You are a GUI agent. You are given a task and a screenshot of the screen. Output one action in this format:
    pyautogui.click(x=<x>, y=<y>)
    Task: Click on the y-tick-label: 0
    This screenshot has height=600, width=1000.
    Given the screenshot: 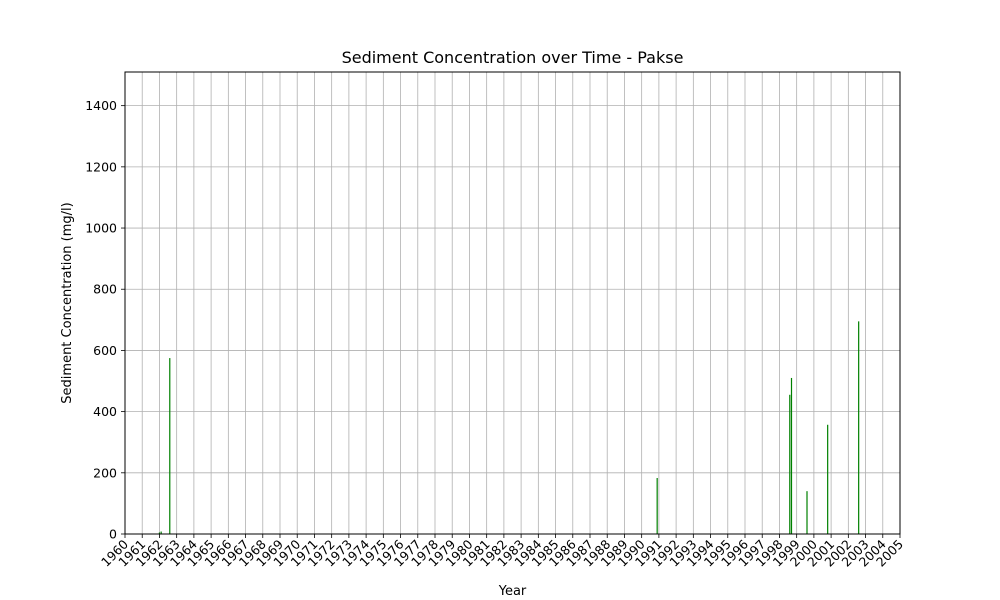 What is the action you would take?
    pyautogui.click(x=113, y=534)
    